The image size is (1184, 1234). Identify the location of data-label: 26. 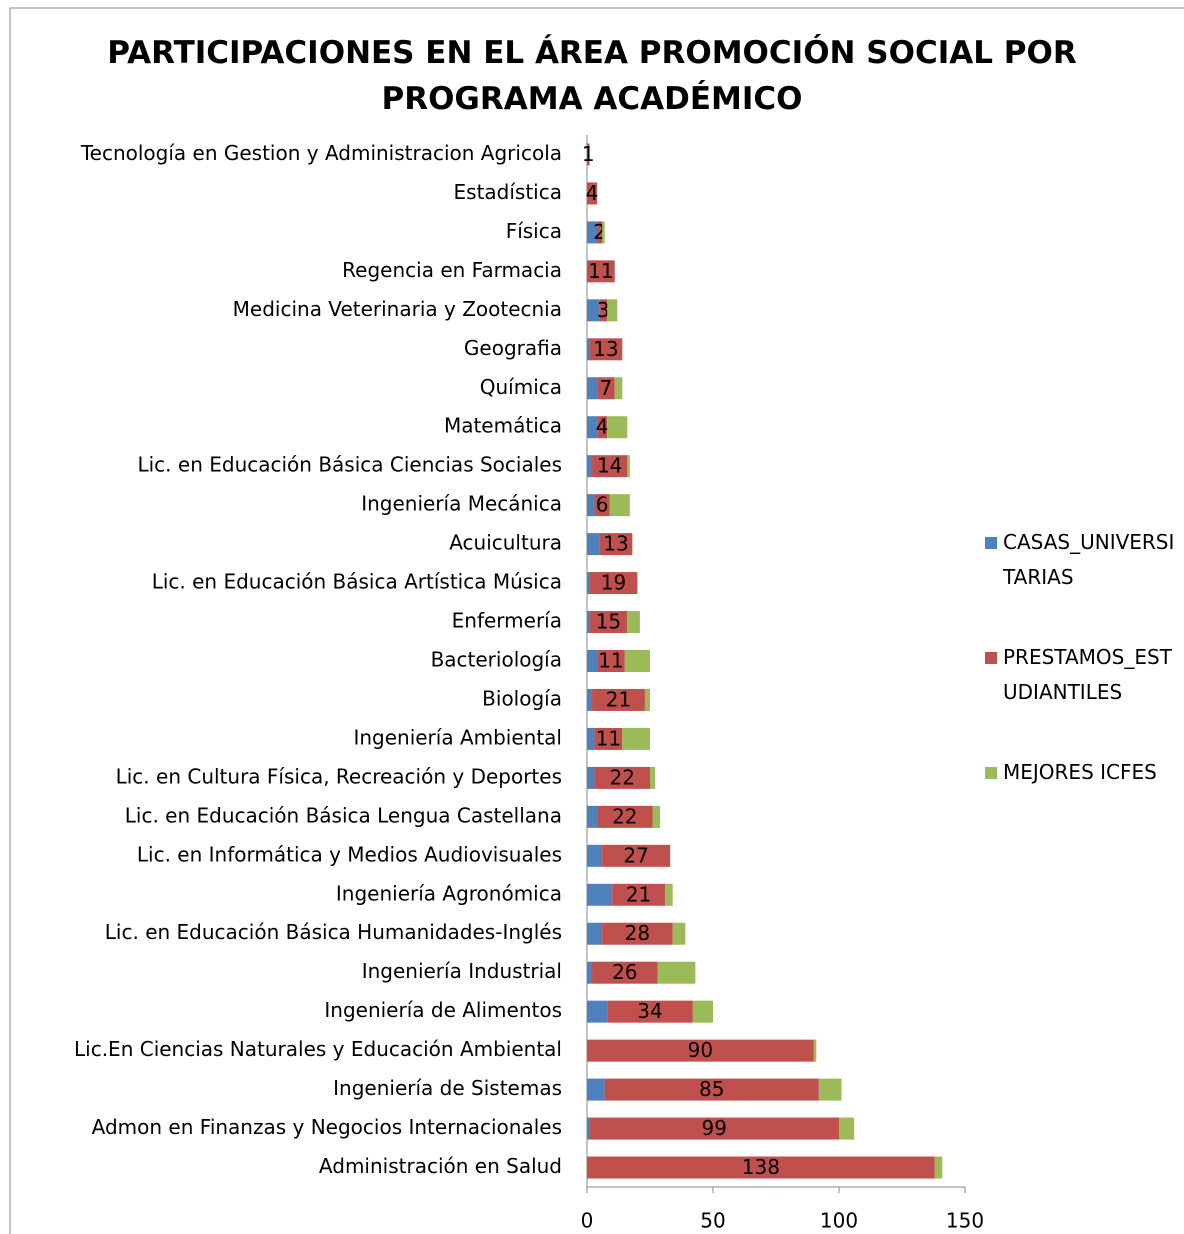
(624, 972).